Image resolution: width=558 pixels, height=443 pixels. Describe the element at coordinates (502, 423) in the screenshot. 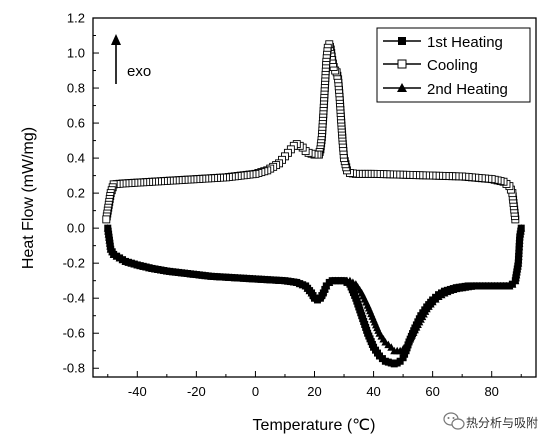

I see `watermark-text: 热分析与吸附` at that location.